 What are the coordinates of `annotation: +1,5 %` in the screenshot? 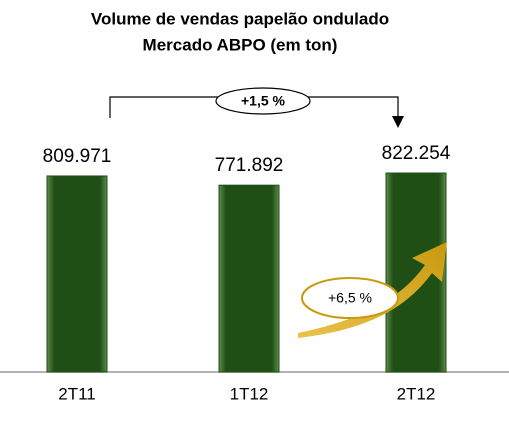 It's located at (263, 101).